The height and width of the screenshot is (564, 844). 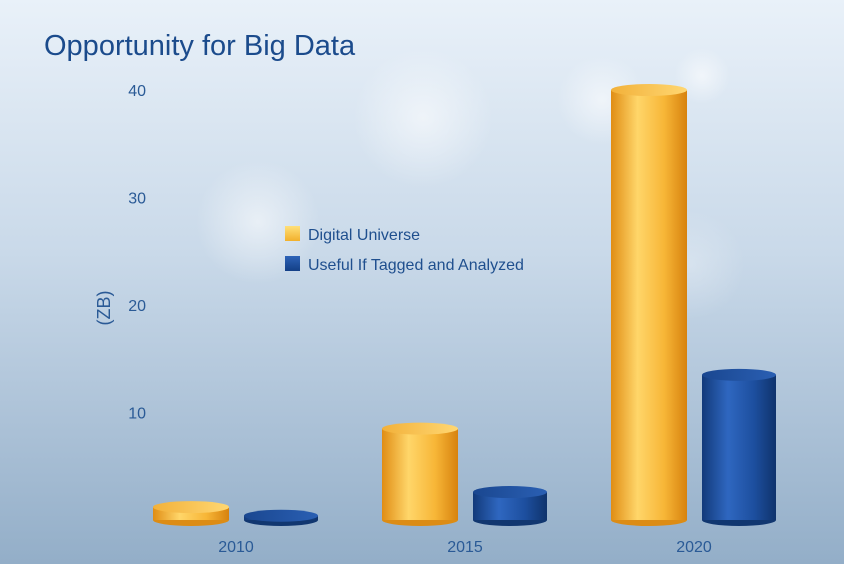 I want to click on legend-label-useful-if-tagged: Useful If Tagged and Analyzed, so click(x=416, y=265).